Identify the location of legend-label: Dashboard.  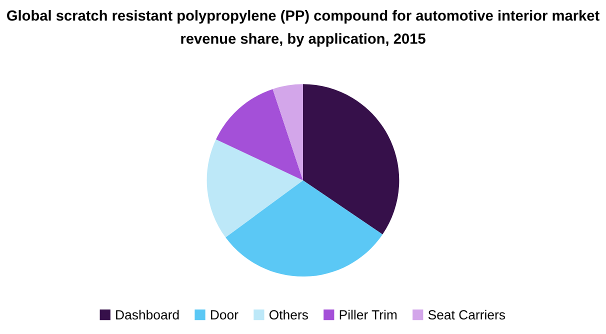
(147, 315).